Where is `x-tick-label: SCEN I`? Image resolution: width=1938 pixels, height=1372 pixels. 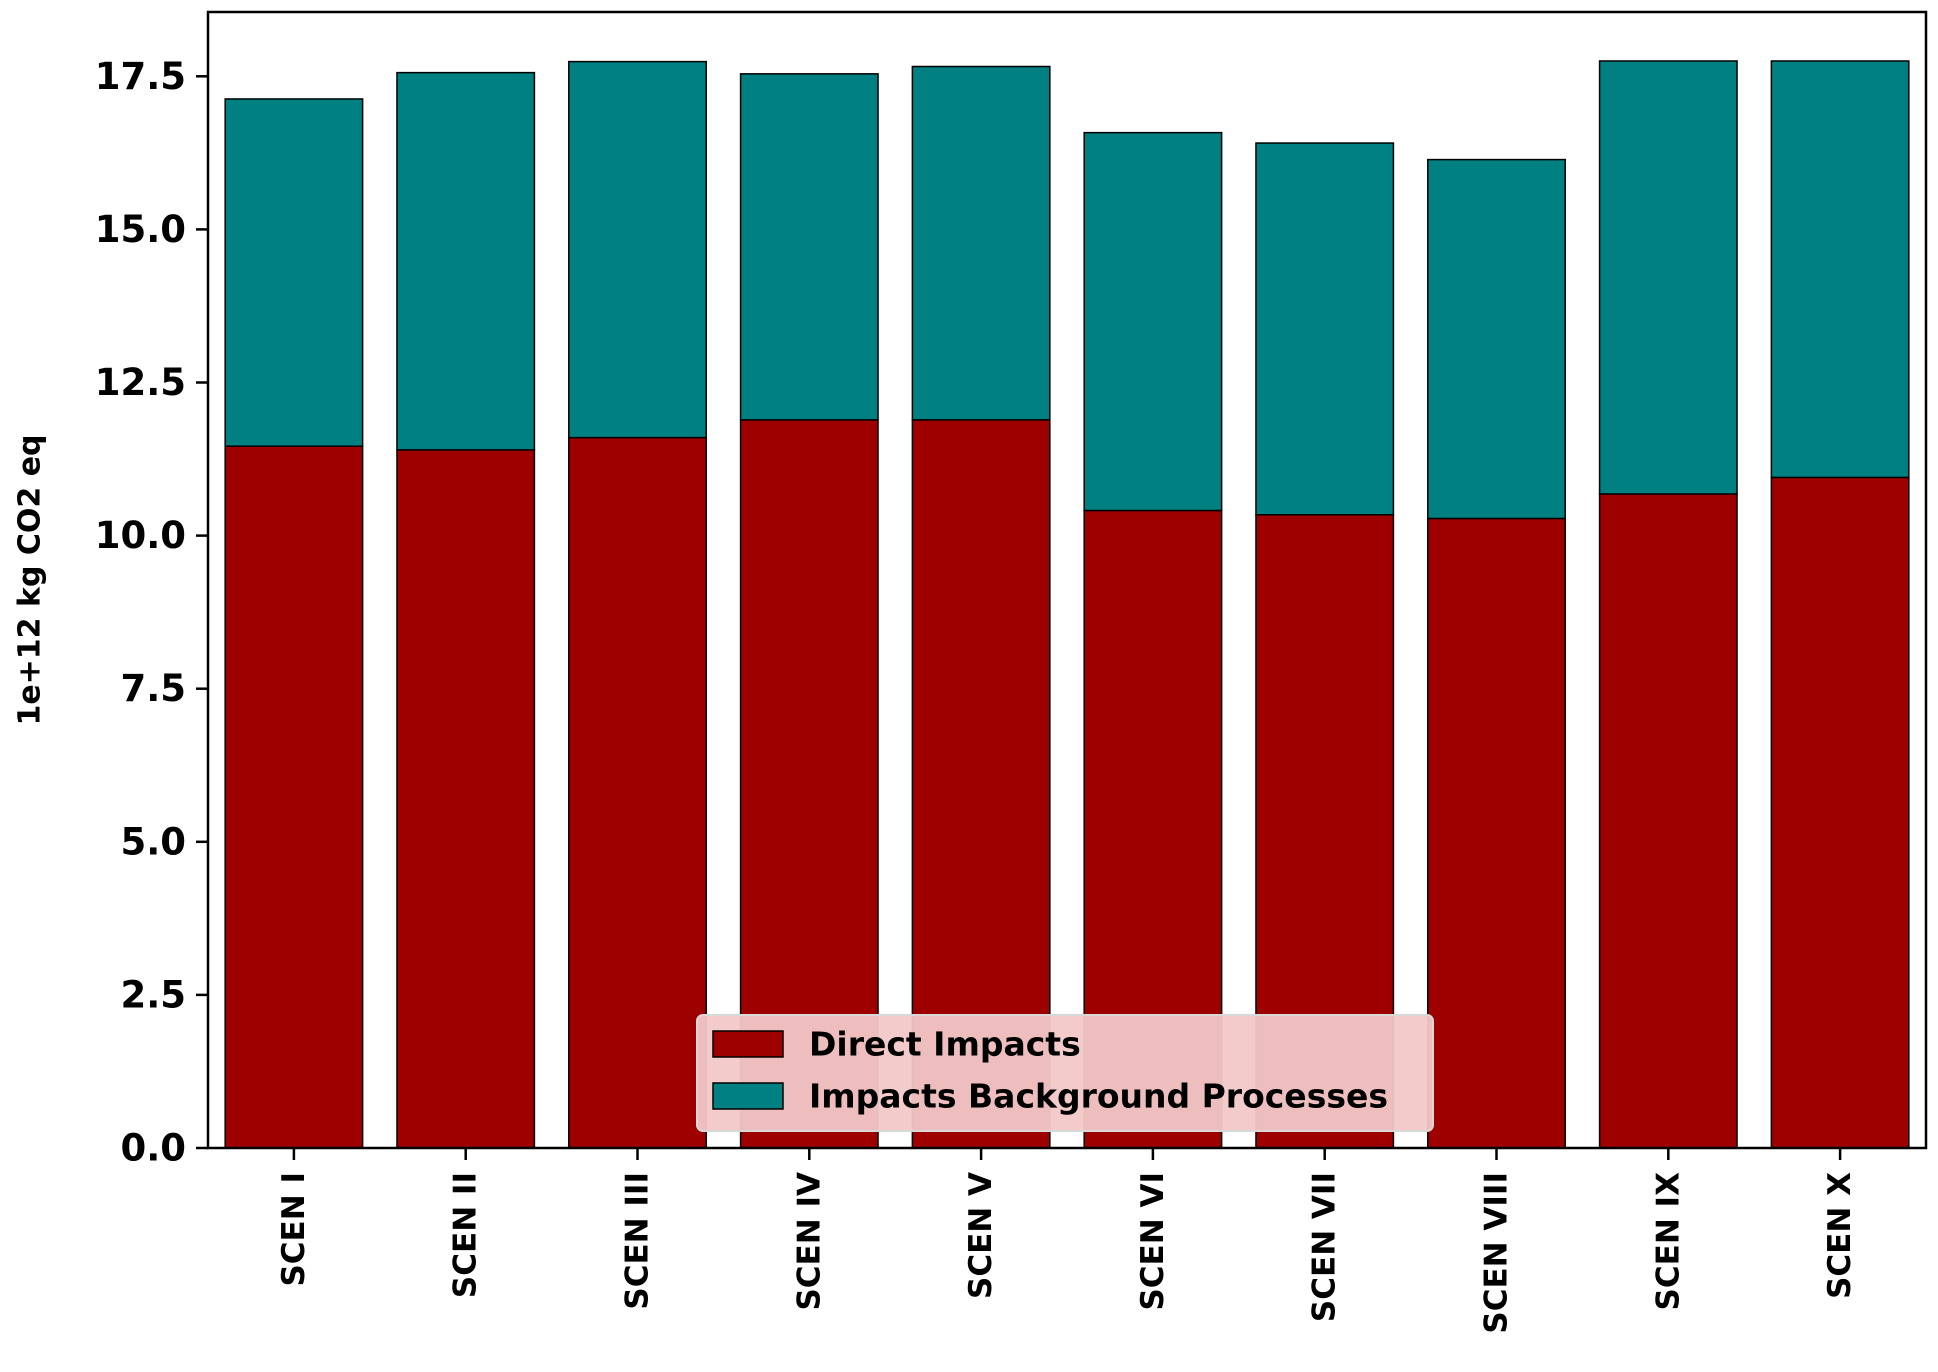 x-tick-label: SCEN I is located at coordinates (294, 1229).